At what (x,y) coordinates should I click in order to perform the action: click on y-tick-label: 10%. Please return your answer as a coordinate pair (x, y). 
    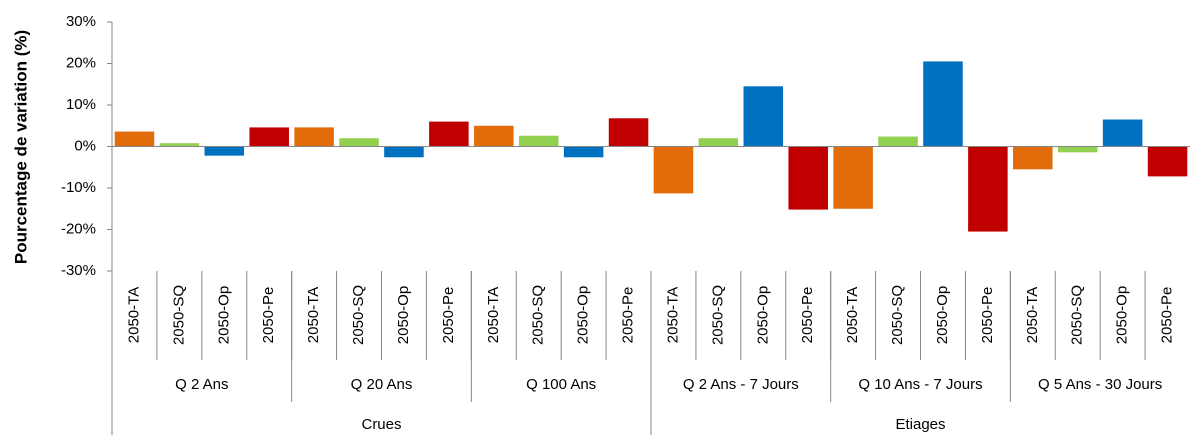
    Looking at the image, I should click on (81, 104).